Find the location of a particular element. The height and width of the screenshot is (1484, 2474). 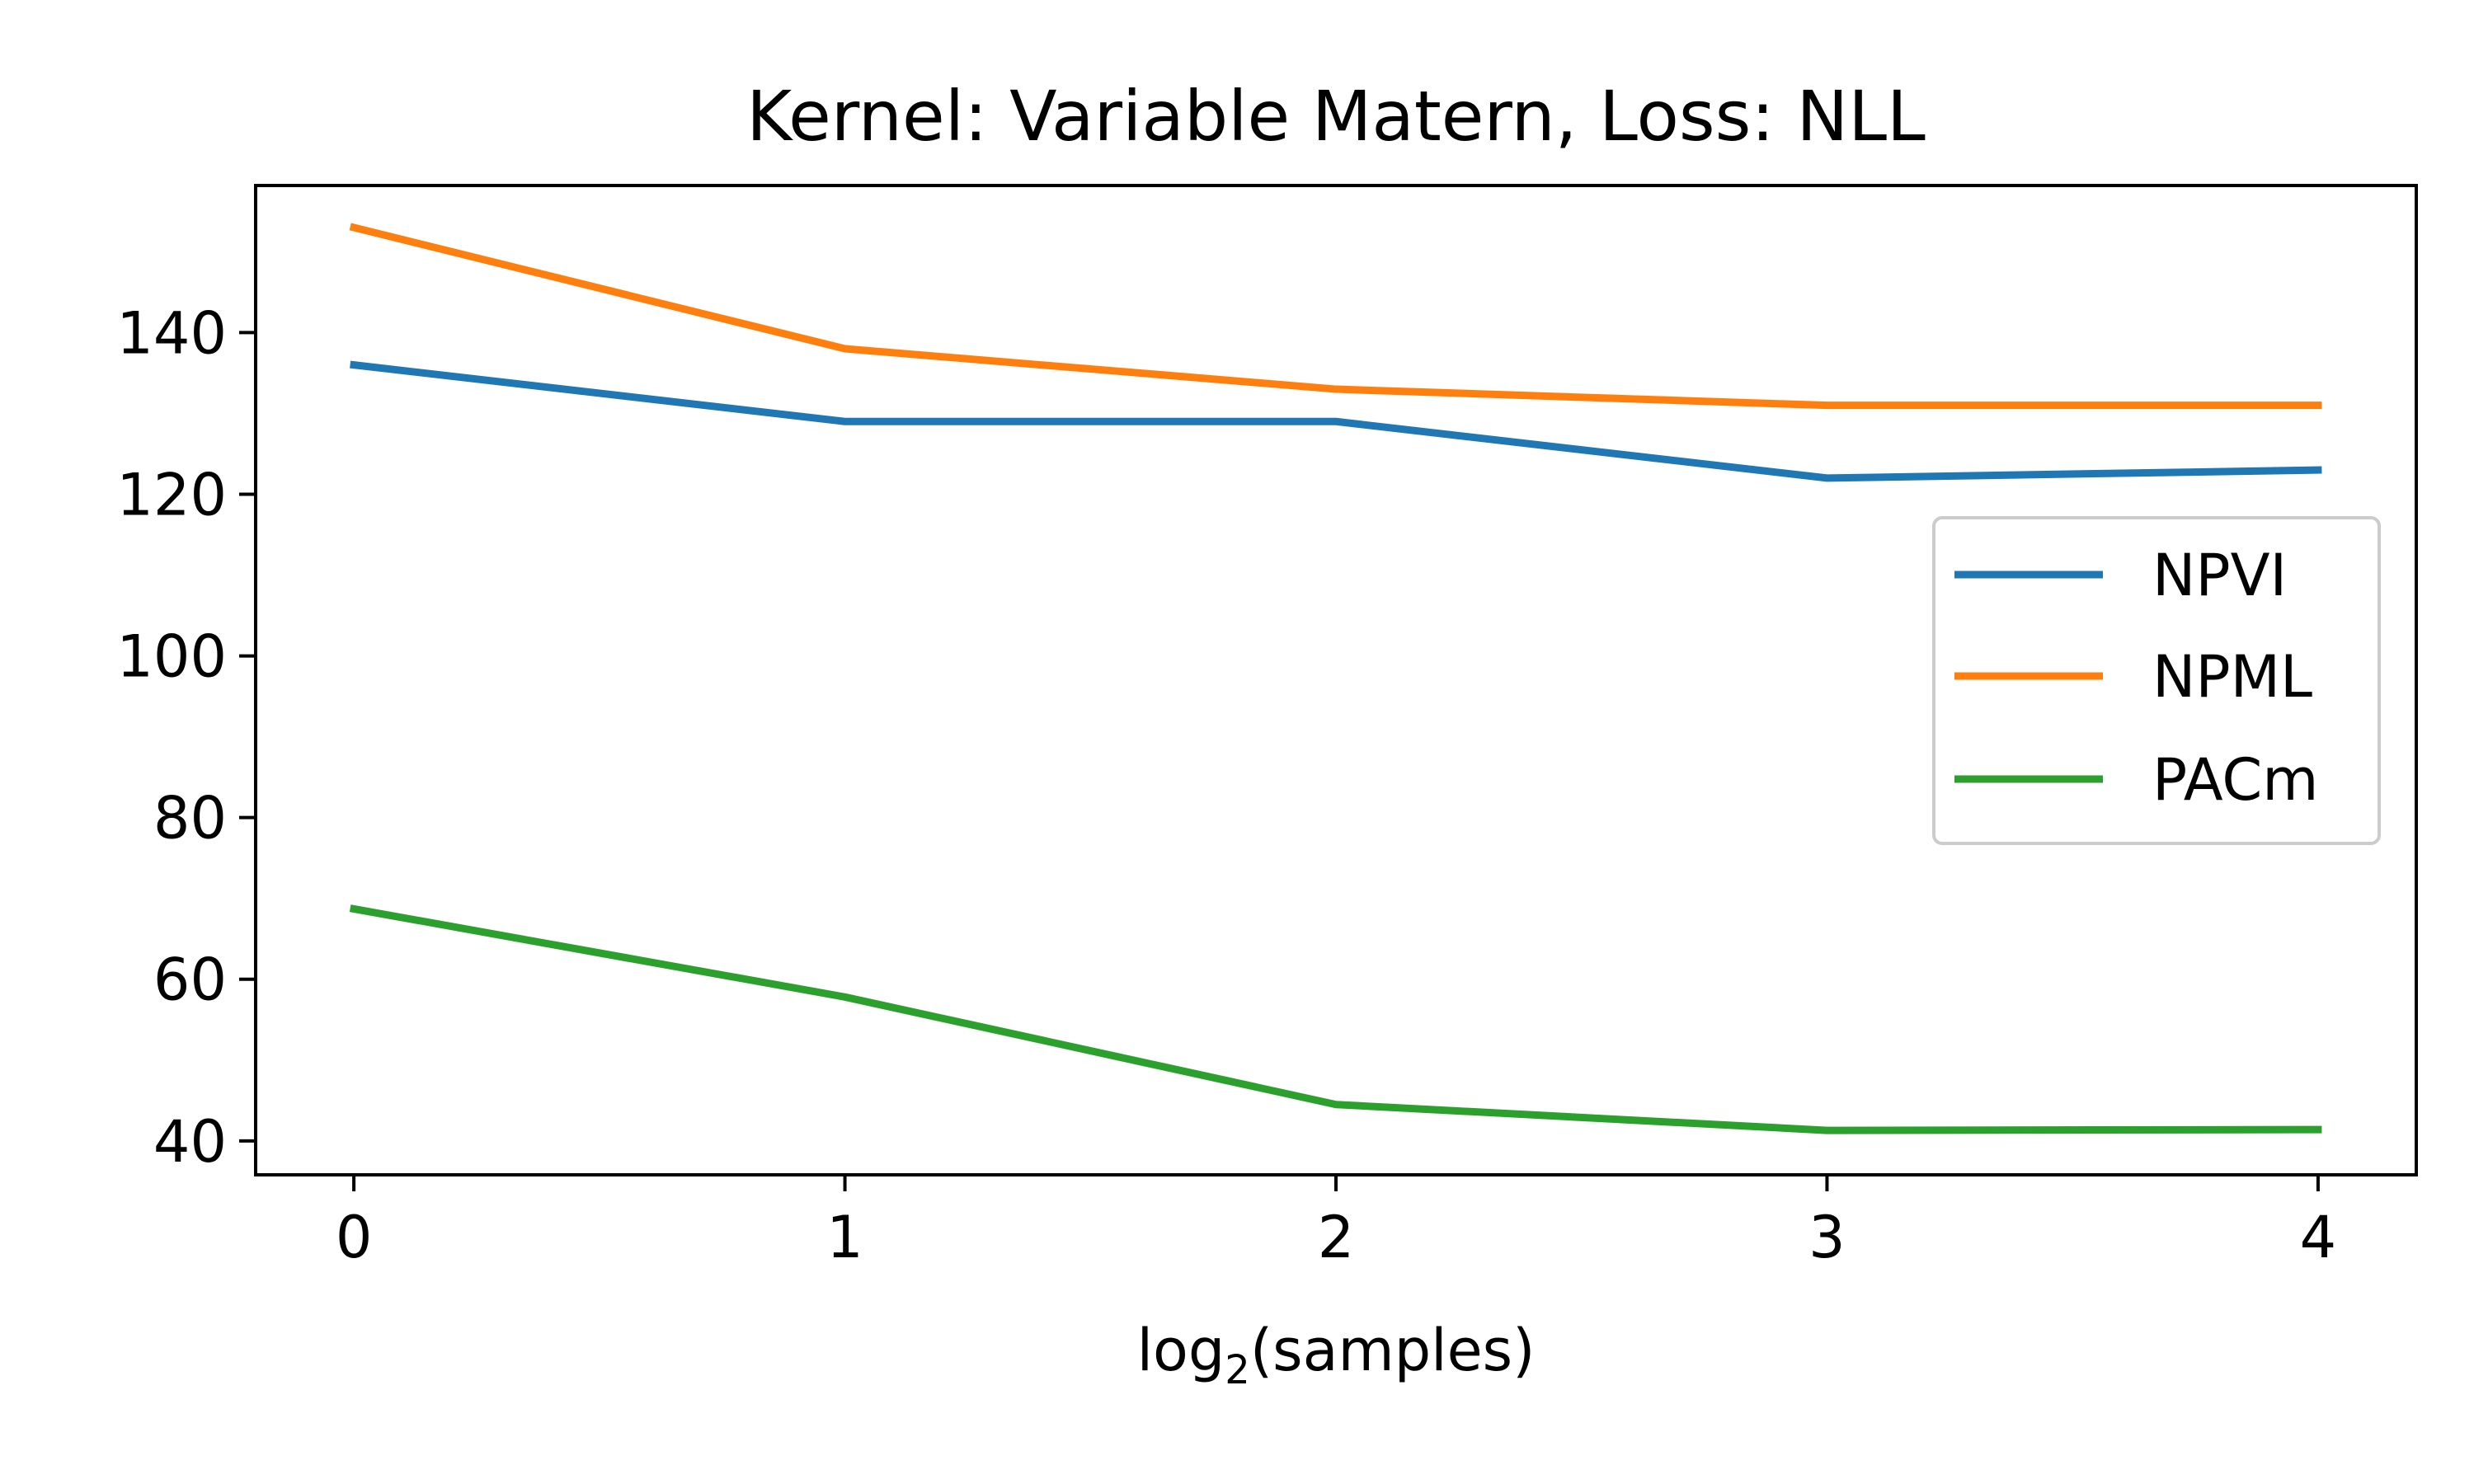

series-line-npml is located at coordinates (1335, 316).